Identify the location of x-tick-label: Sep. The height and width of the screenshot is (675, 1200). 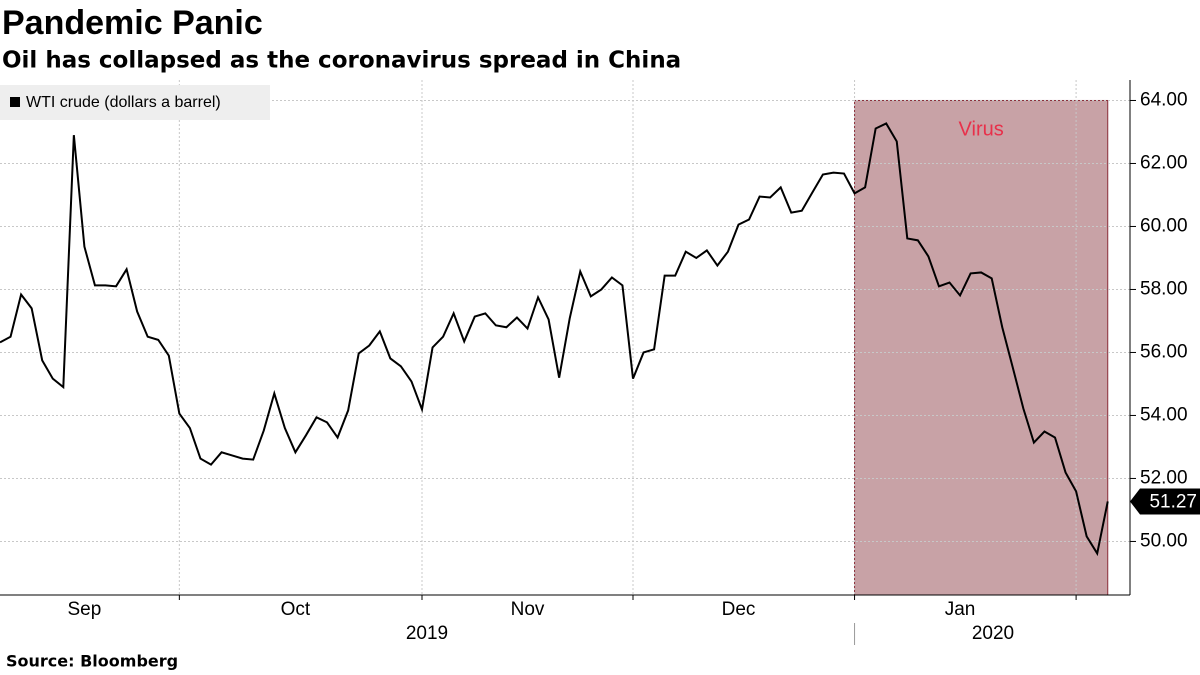
(84, 609).